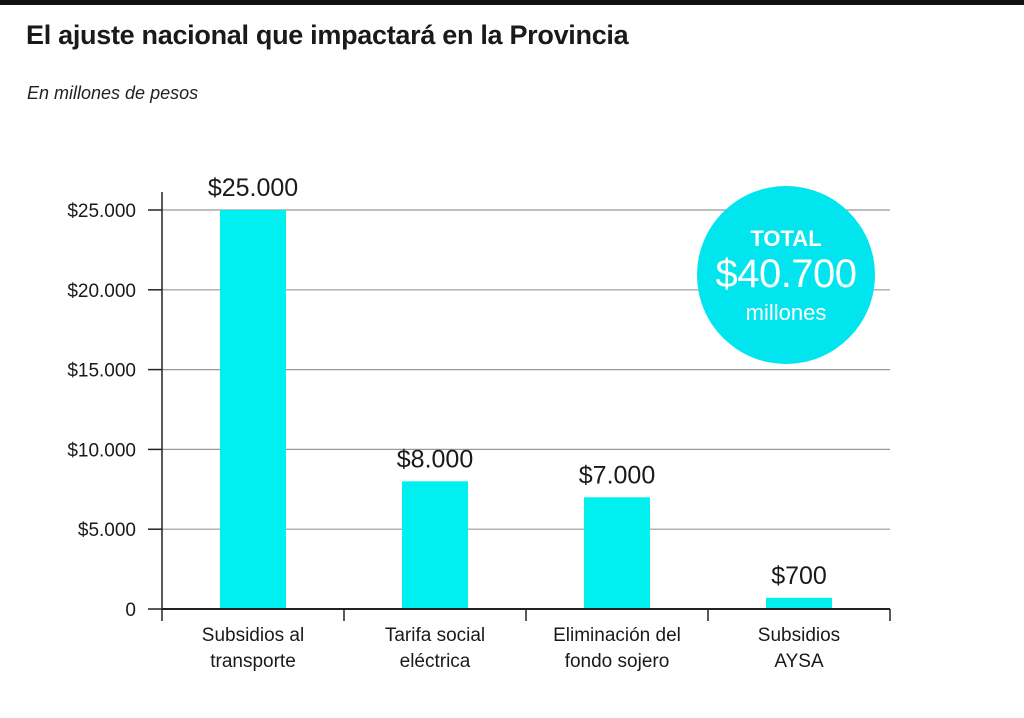 Image resolution: width=1024 pixels, height=718 pixels. I want to click on bar-value-label: $700, so click(799, 576).